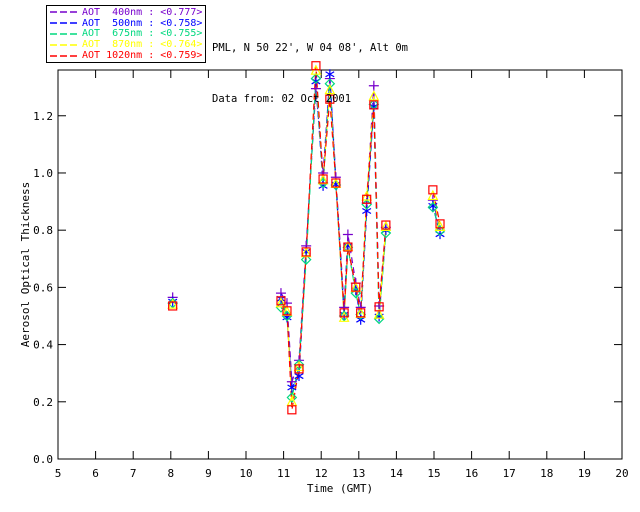 The image size is (640, 512). I want to click on legend-item-400nm: AOT 400nm : <0.777>, so click(126, 12).